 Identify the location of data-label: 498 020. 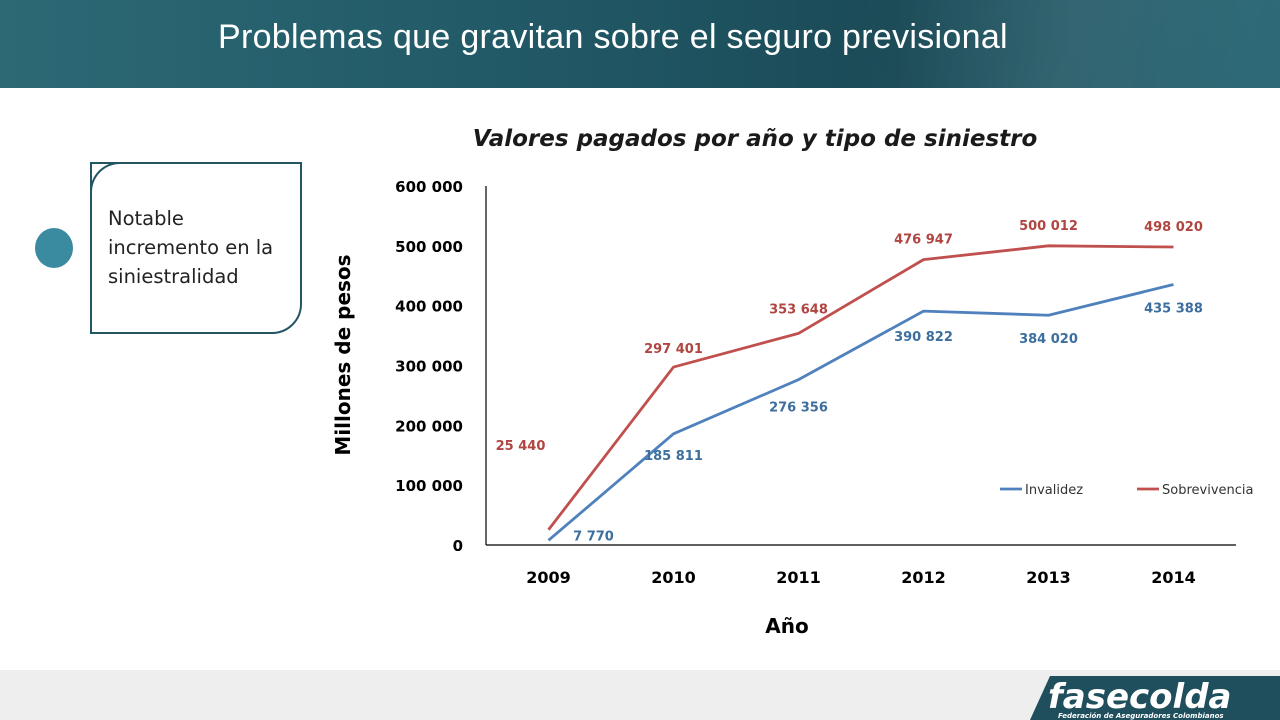
(1173, 227).